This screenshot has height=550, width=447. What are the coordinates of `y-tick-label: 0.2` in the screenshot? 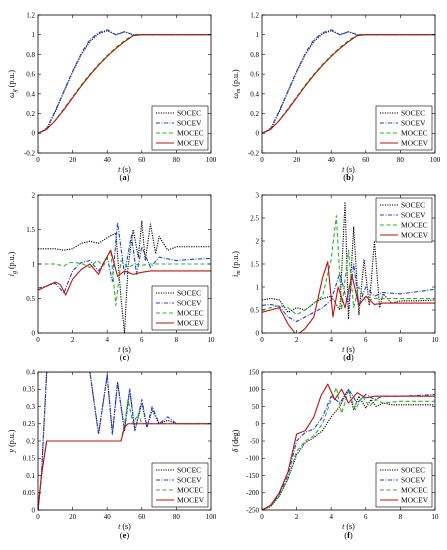 It's located at (30, 441).